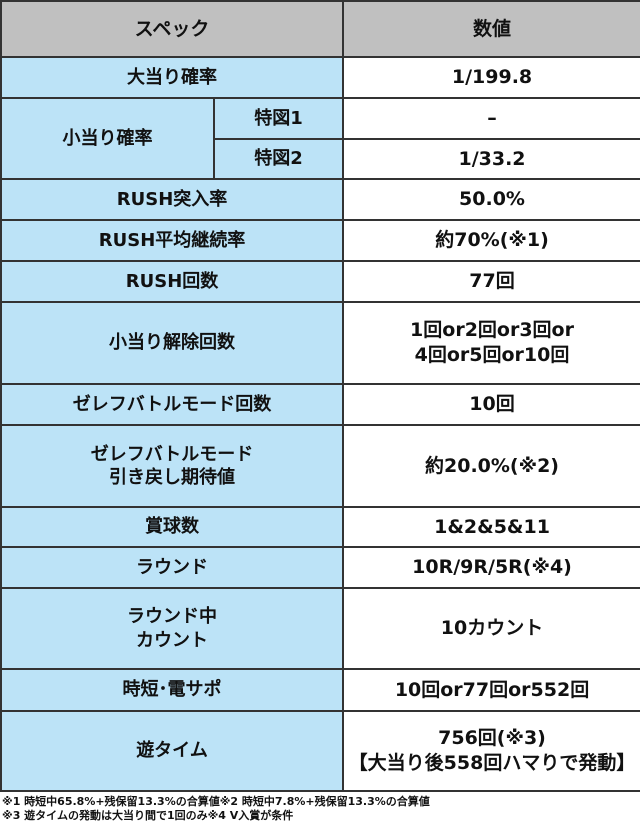  I want to click on row-value: 77回, so click(491, 281).